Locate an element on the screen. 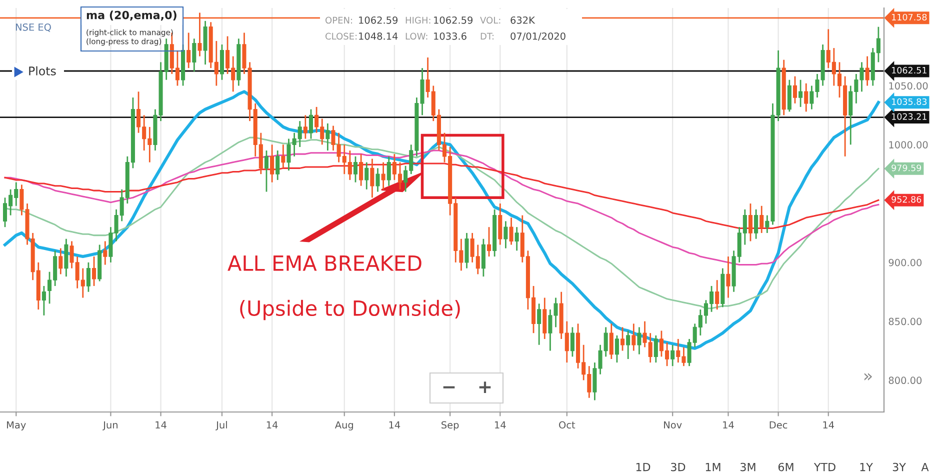 This screenshot has width=933, height=475. annotation: » is located at coordinates (868, 376).